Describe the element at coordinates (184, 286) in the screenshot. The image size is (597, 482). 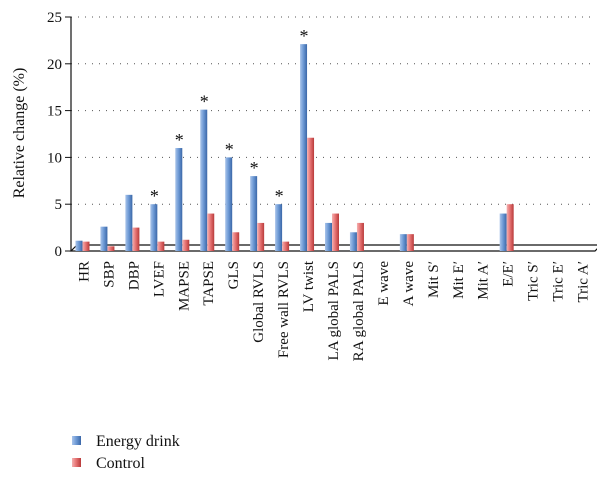
I see `x-category-label: MAPSE` at that location.